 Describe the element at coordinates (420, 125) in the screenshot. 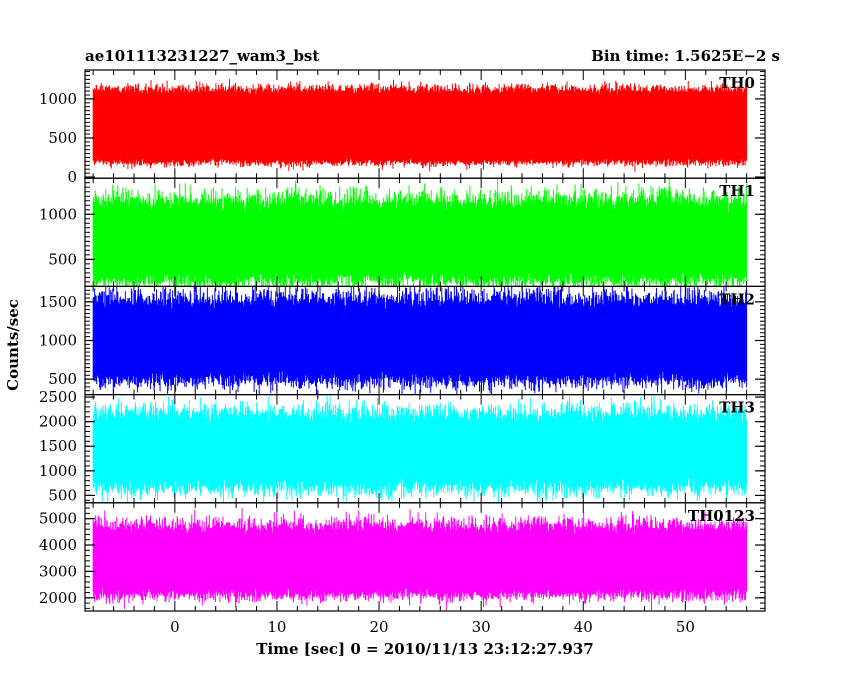

I see `series-th0-line` at that location.